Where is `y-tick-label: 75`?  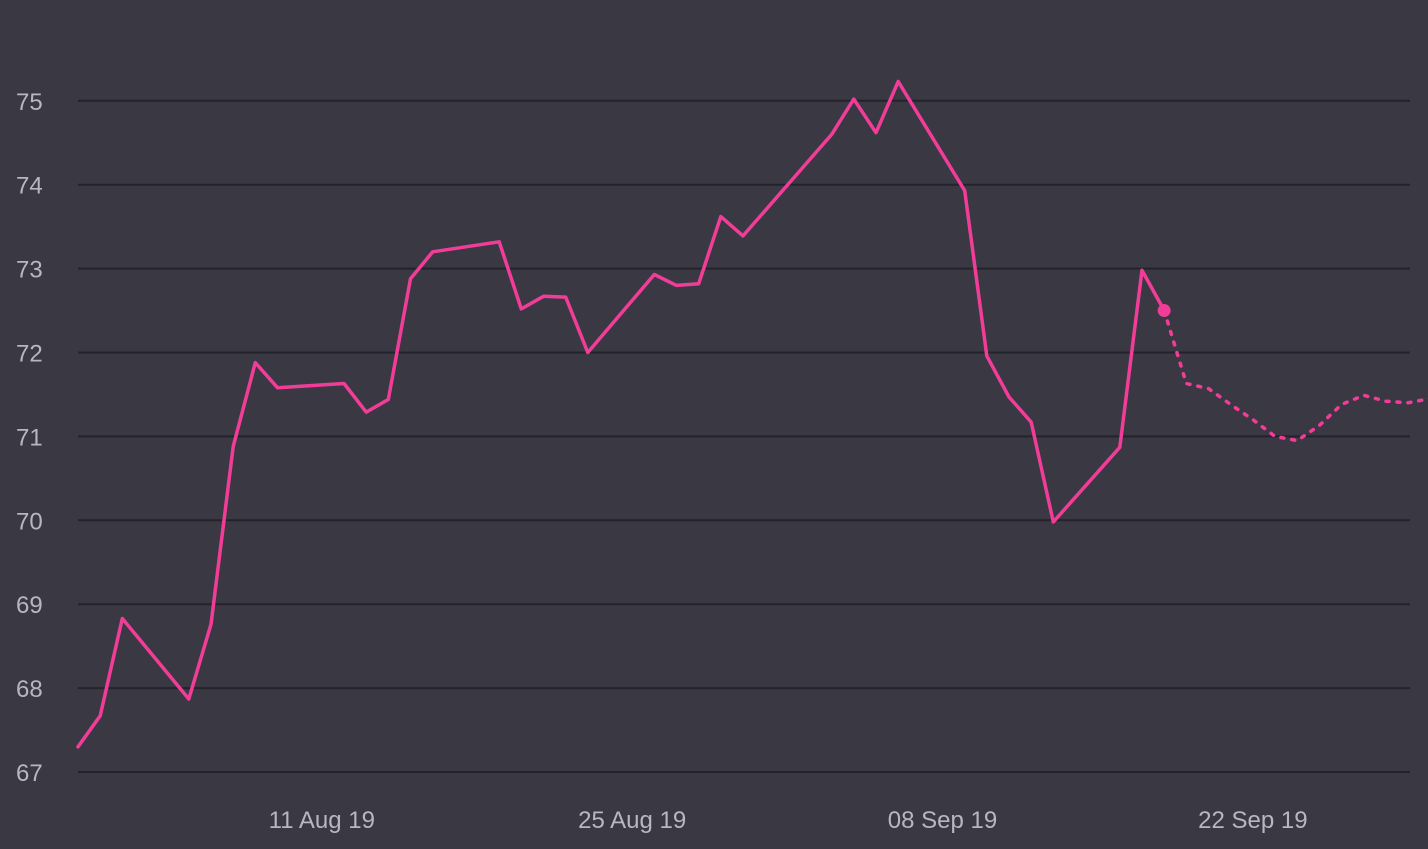
y-tick-label: 75 is located at coordinates (29, 102).